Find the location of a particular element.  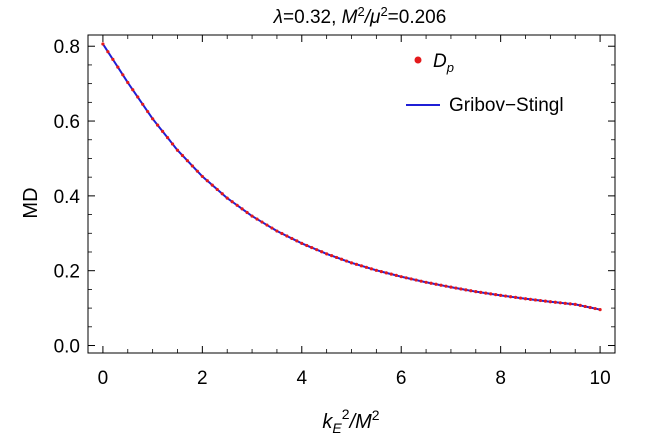

y-axis-title: MD is located at coordinates (31, 202).